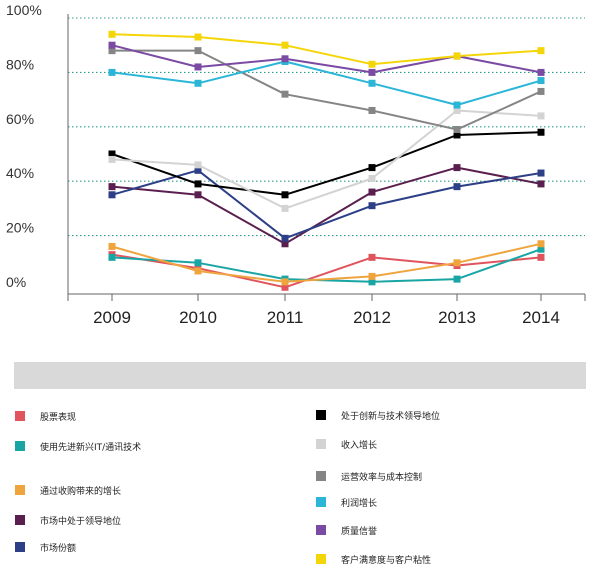  I want to click on x-tick-label: 2010, so click(198, 317).